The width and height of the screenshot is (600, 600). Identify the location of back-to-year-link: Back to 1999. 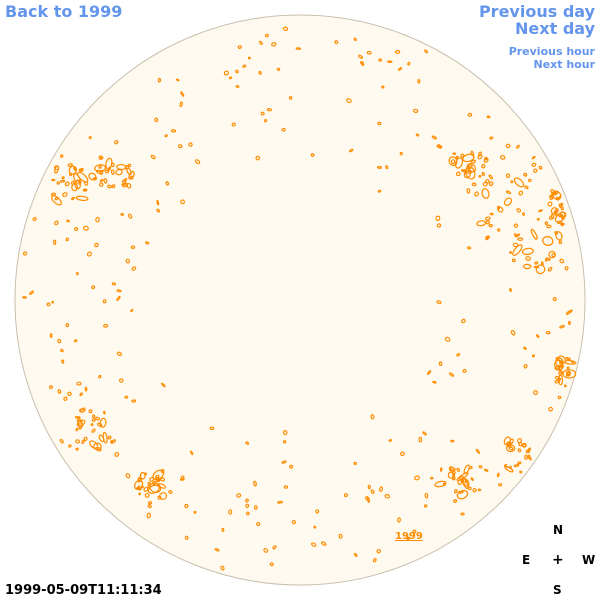
(64, 11).